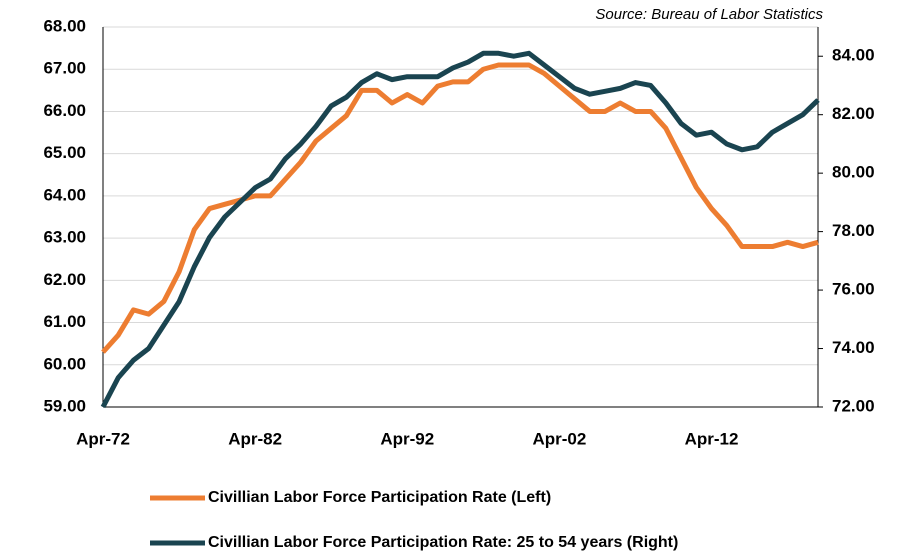  Describe the element at coordinates (64, 237) in the screenshot. I see `y-tick-label: 63.00` at that location.